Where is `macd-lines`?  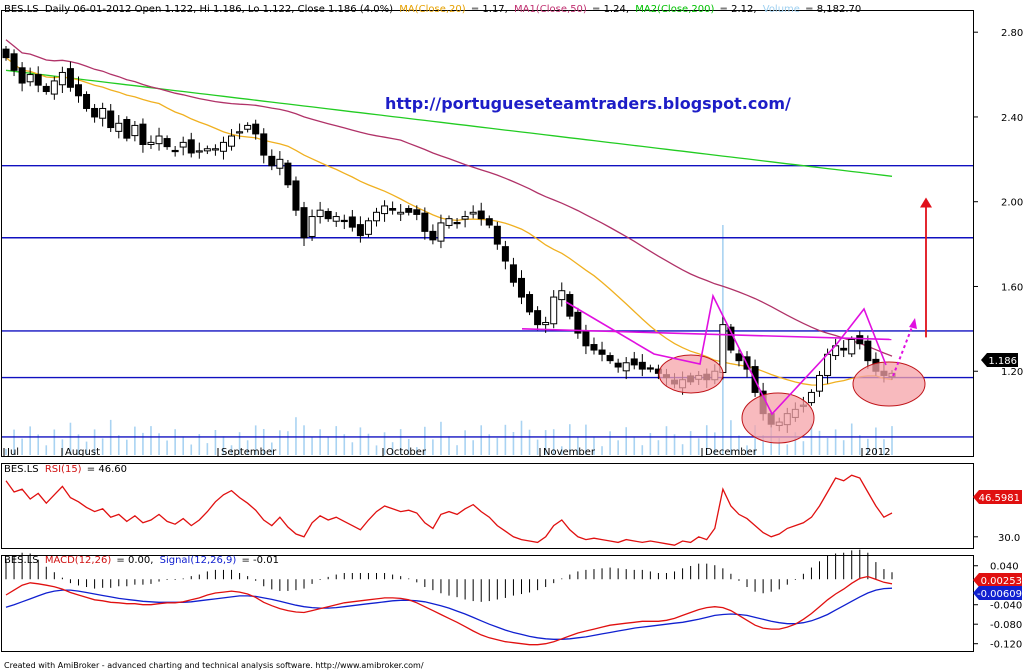
macd-lines is located at coordinates (449, 610).